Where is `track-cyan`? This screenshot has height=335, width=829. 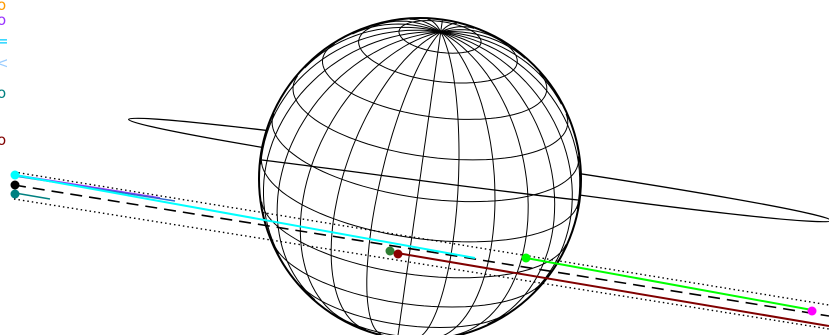 track-cyan is located at coordinates (245, 216).